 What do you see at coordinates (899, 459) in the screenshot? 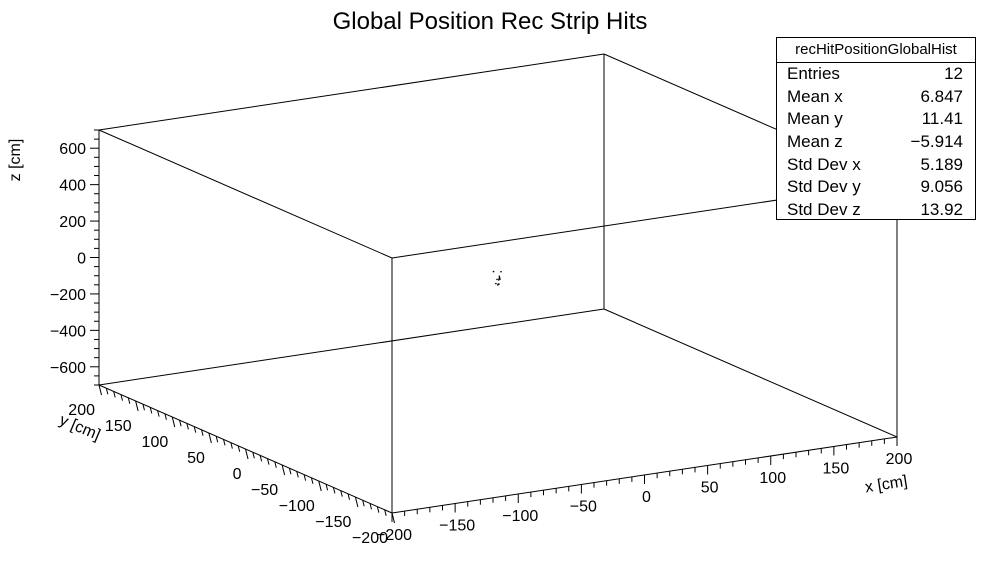
I see `x-tick-label: 200` at bounding box center [899, 459].